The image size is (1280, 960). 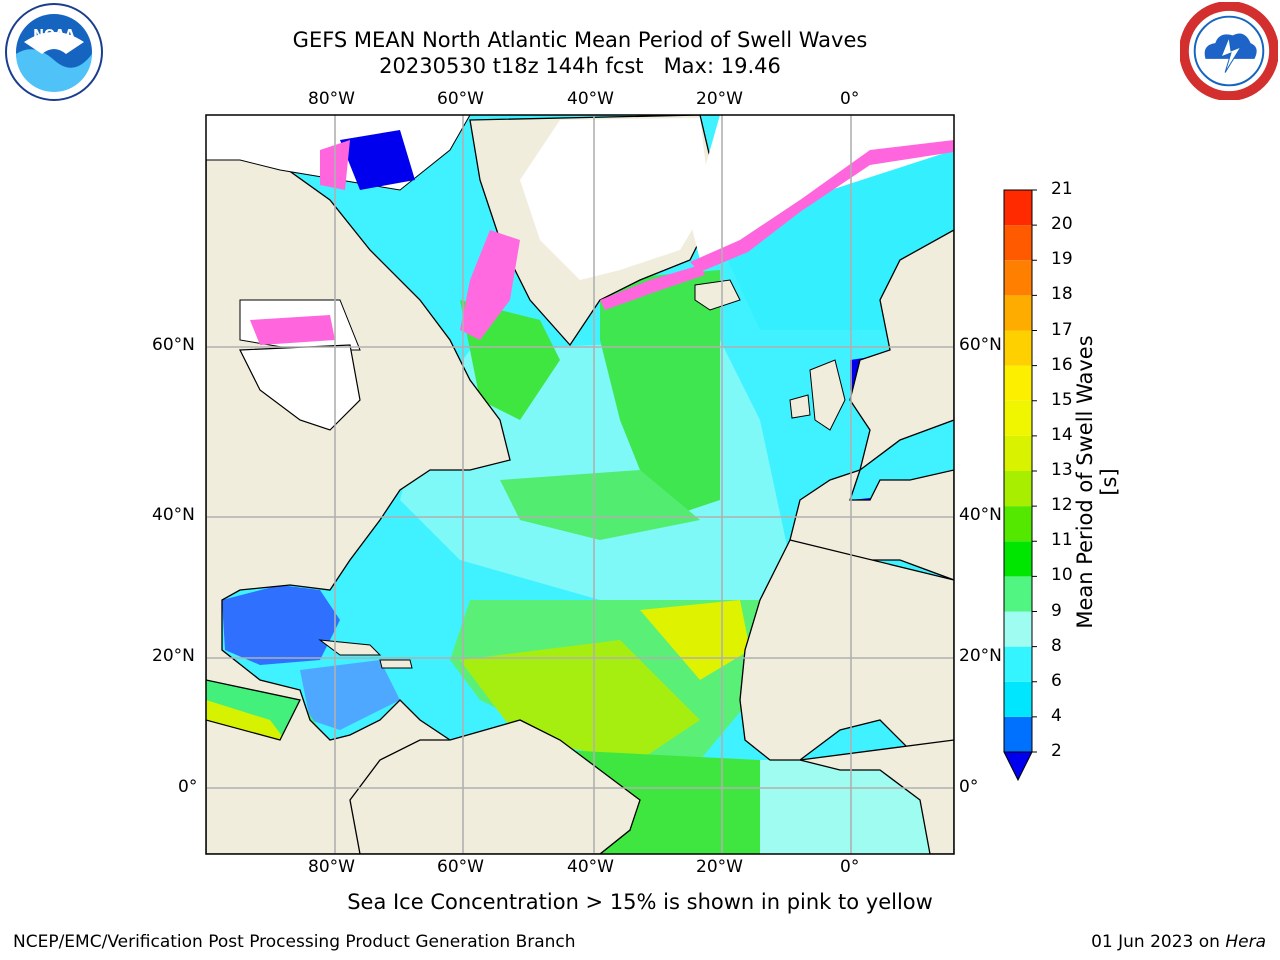 What do you see at coordinates (1056, 680) in the screenshot?
I see `colorbar-tick-label: 6` at bounding box center [1056, 680].